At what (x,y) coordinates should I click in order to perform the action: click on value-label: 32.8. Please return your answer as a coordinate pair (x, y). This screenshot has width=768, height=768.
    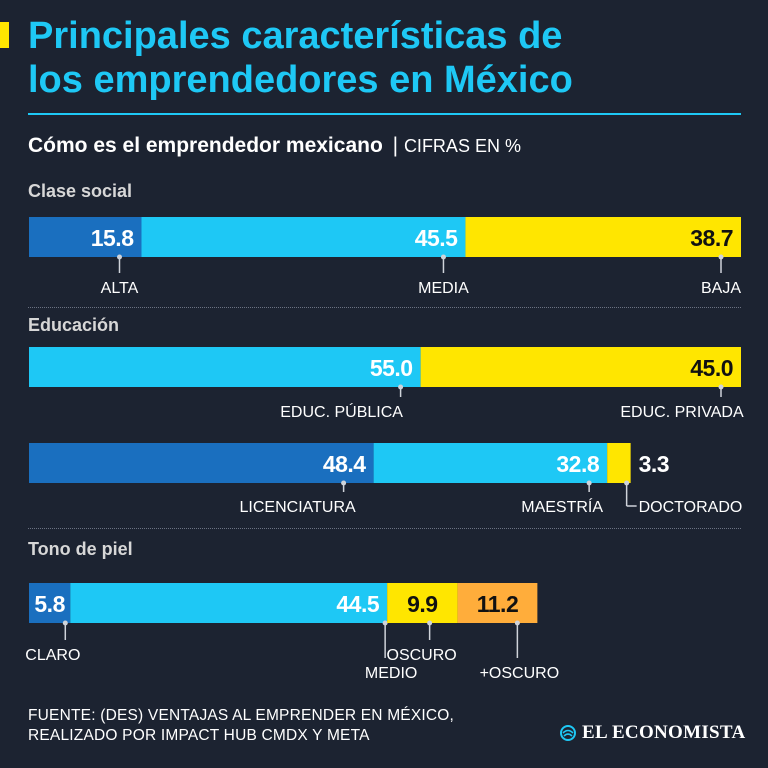
    Looking at the image, I should click on (577, 464).